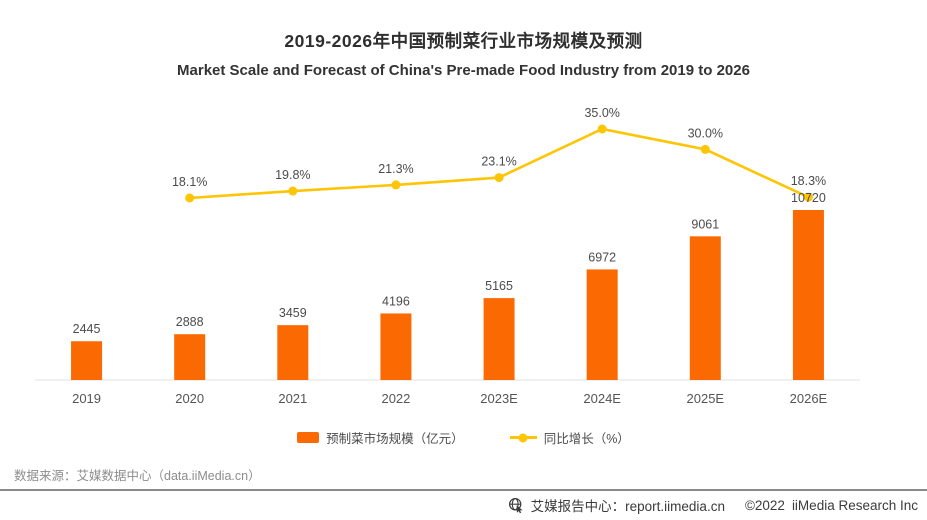 Image resolution: width=927 pixels, height=520 pixels. Describe the element at coordinates (499, 286) in the screenshot. I see `bar-value-label: 5165` at that location.